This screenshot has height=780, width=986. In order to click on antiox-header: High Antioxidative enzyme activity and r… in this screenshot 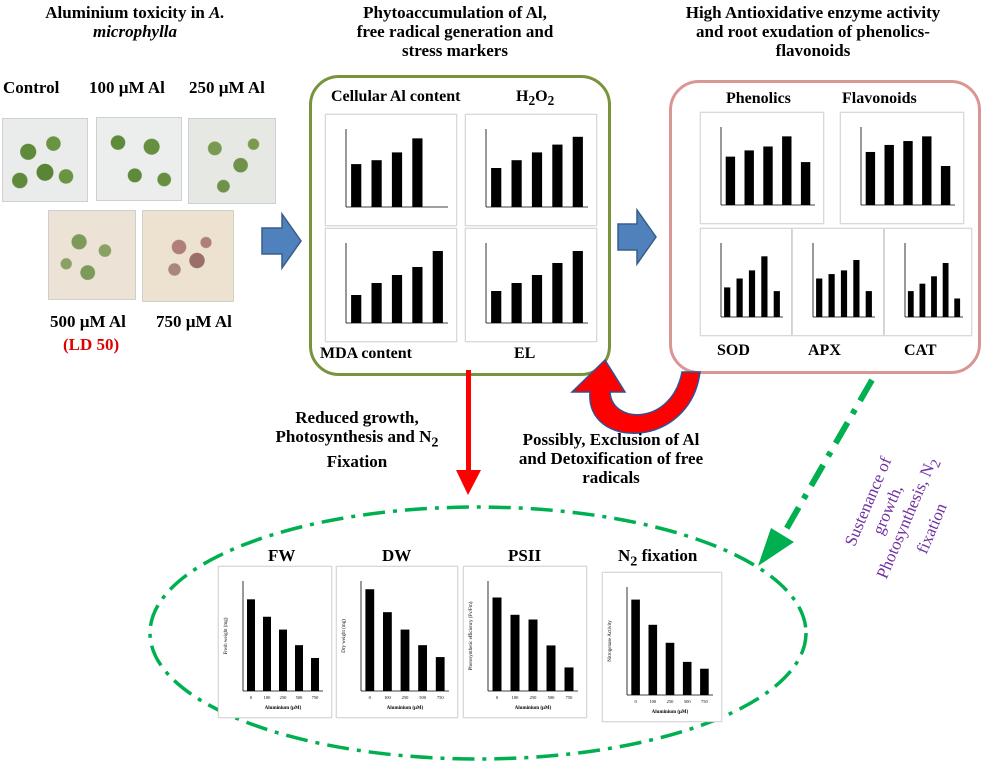, I will do `click(813, 31)`.